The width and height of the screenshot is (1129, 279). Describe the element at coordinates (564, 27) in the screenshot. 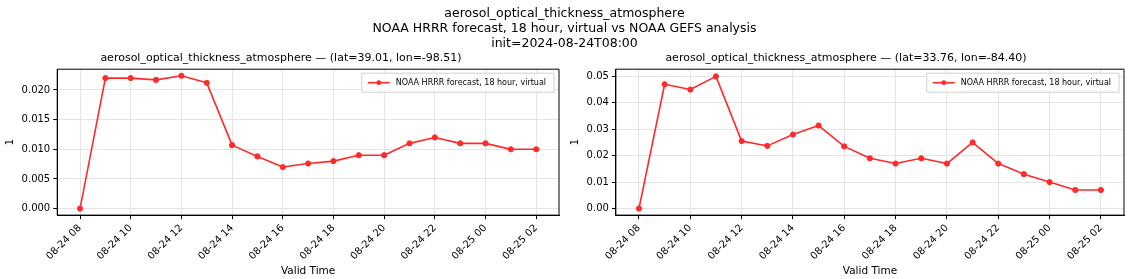

I see `text: NOAA HRRR forecast, 18 hour, virtual vs NOAA GEFS analysis` at that location.